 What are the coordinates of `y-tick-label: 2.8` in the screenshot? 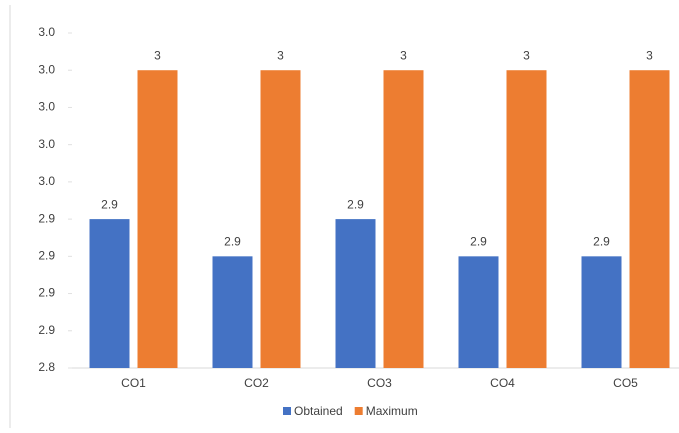 It's located at (46, 367).